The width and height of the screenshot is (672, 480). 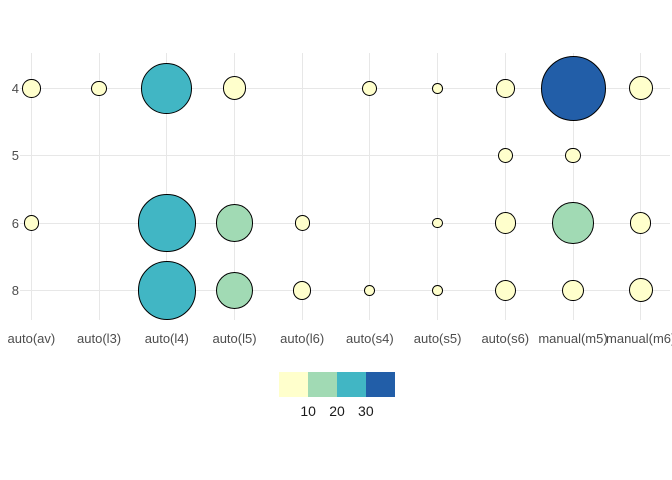 What do you see at coordinates (99, 338) in the screenshot?
I see `x-tick-label: auto(l3)` at bounding box center [99, 338].